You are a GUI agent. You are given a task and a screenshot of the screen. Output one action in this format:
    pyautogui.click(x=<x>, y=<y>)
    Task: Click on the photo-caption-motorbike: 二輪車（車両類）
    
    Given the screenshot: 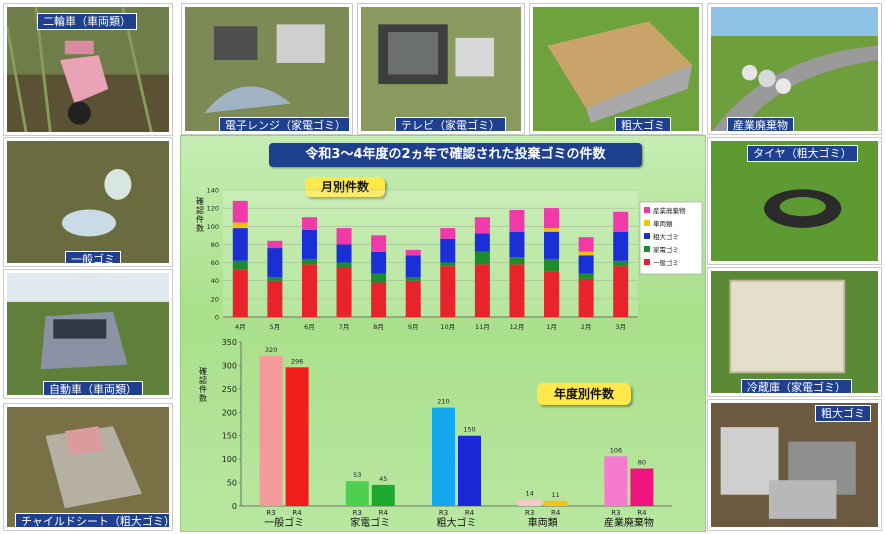 What is the action you would take?
    pyautogui.click(x=87, y=21)
    